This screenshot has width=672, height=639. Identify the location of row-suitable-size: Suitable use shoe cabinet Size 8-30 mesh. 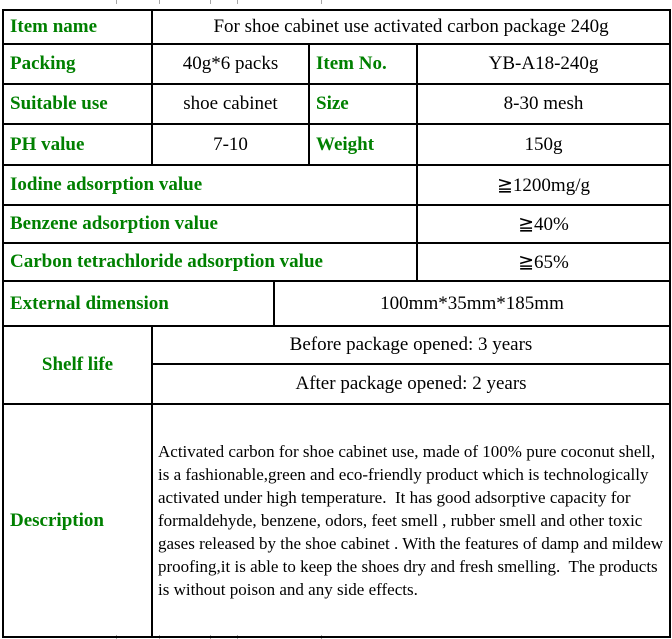
(337, 104).